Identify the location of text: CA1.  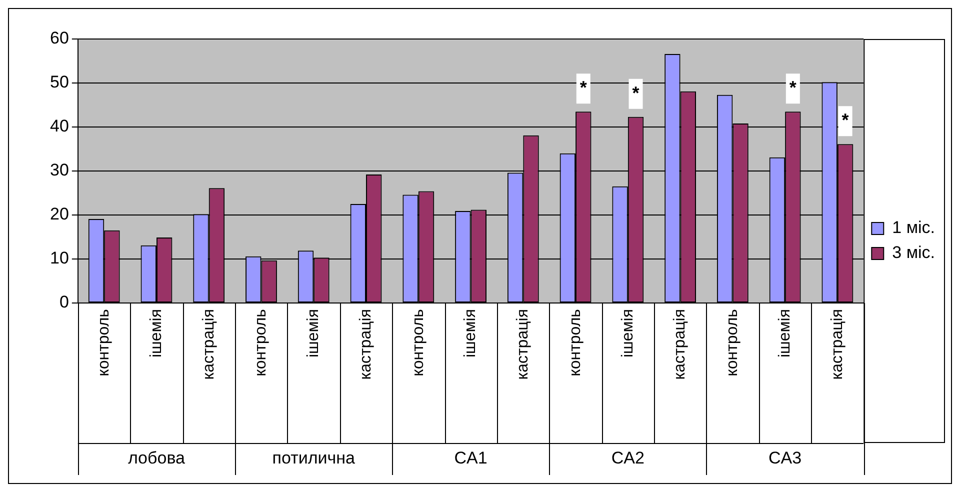
(471, 458).